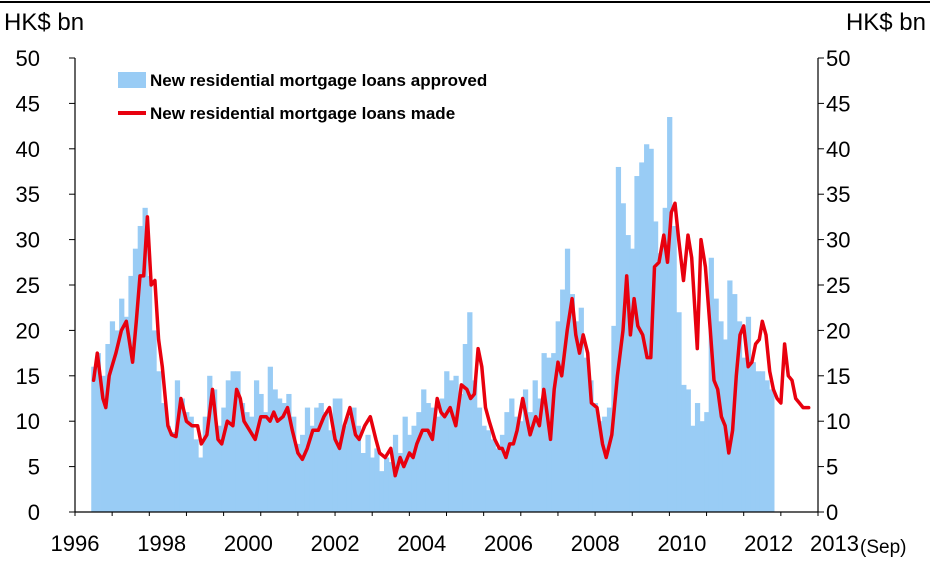 This screenshot has height=563, width=930. I want to click on y-tick-label-right: 10, so click(838, 421).